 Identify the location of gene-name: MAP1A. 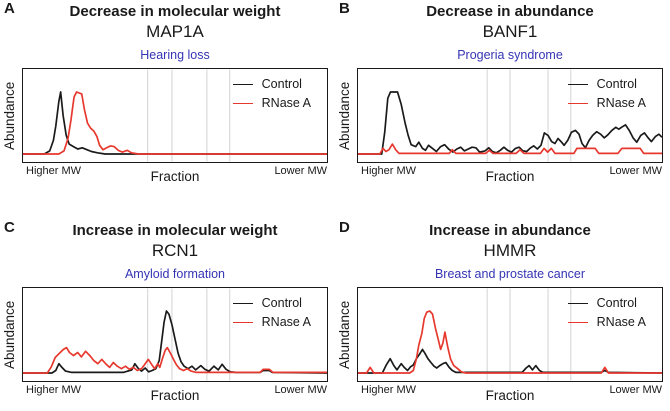
(175, 31).